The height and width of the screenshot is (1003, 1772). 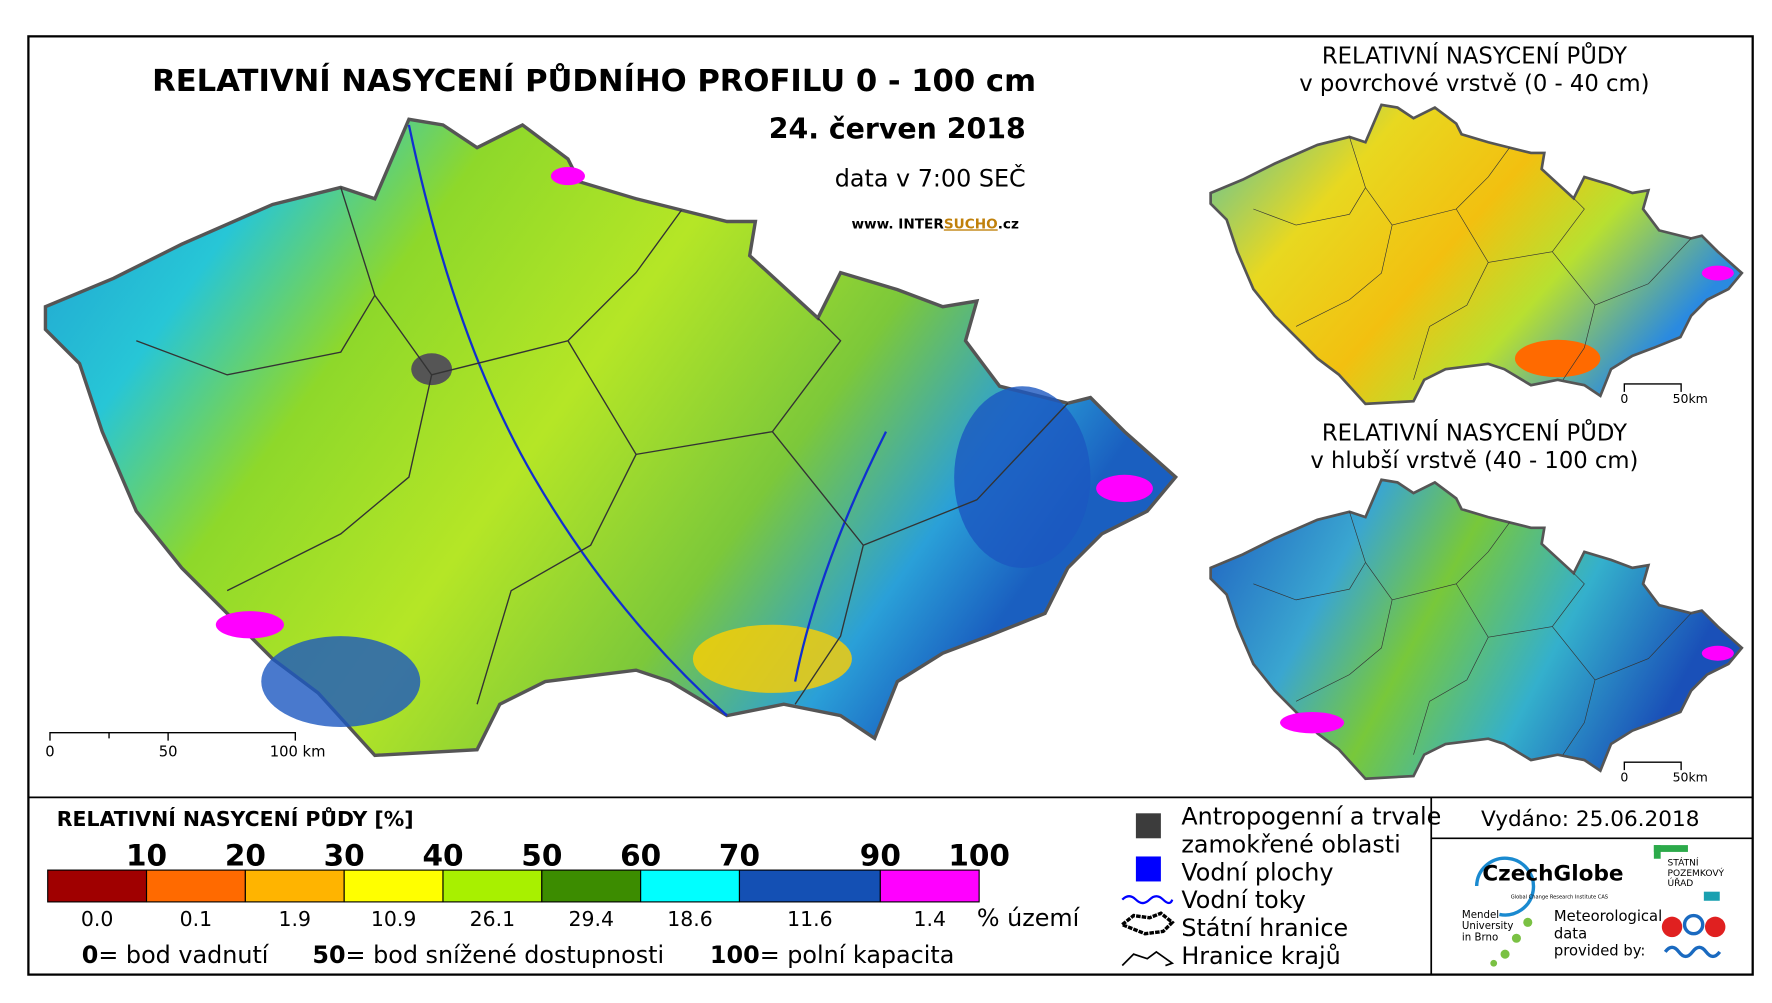 I want to click on logo-text: in Brno, so click(x=1480, y=938).